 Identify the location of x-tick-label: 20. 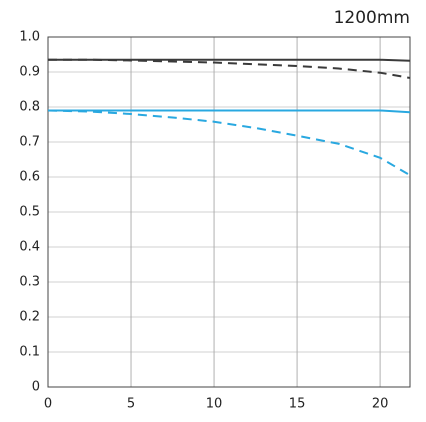
(380, 404).